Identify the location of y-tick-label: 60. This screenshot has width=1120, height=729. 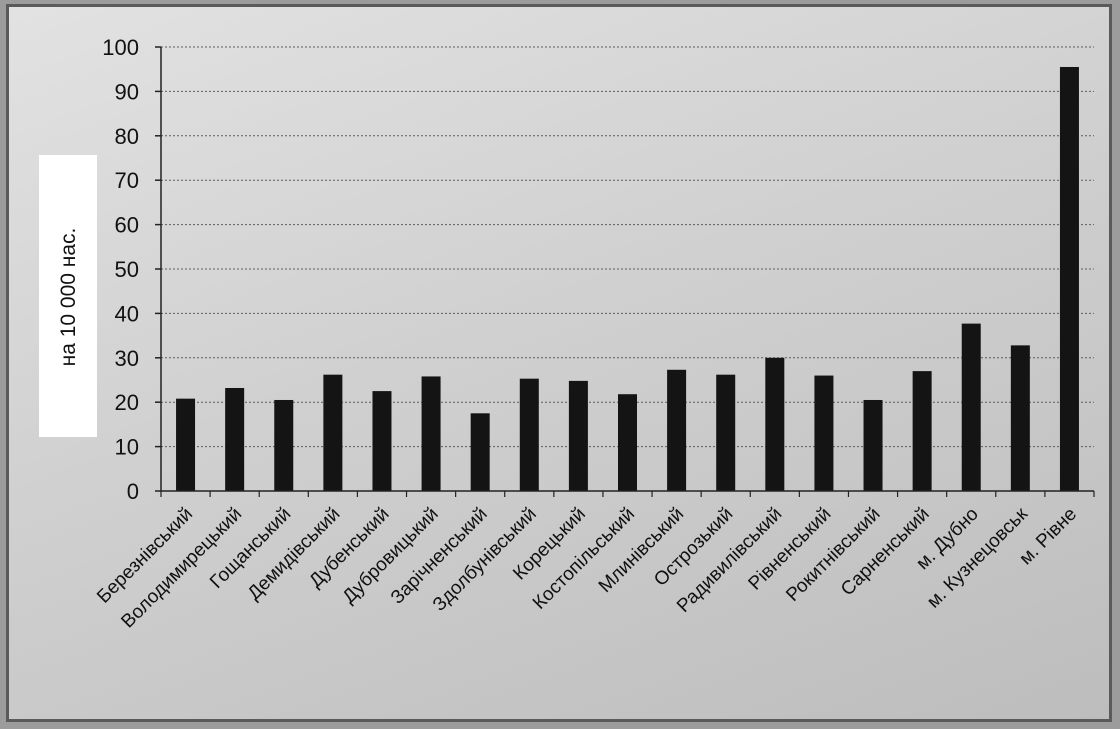
(127, 225).